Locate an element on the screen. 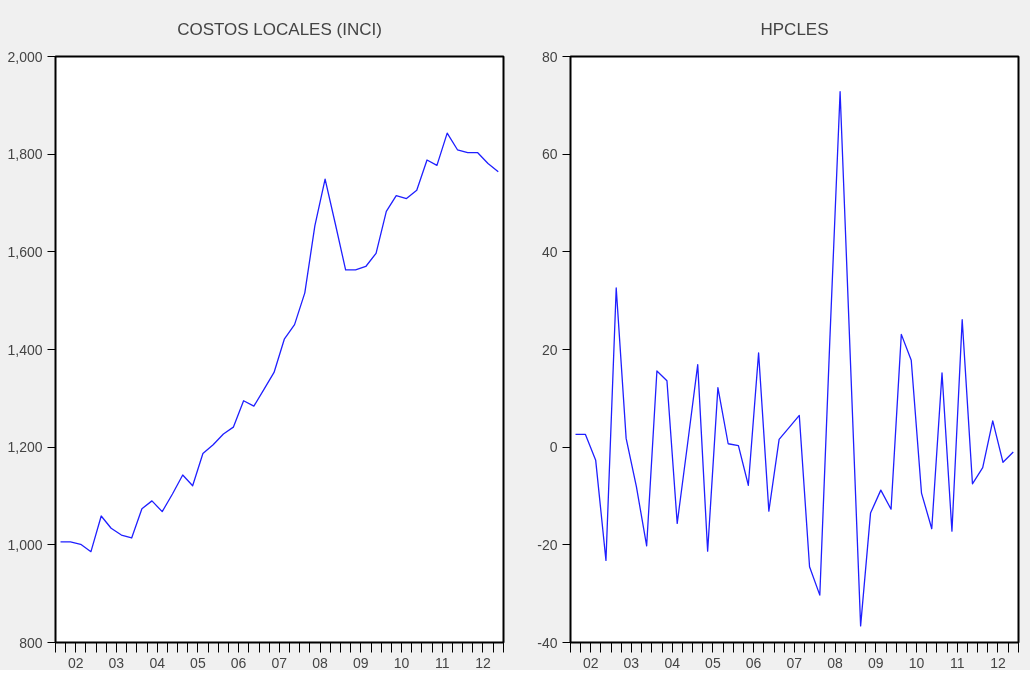 This screenshot has height=673, width=1036. y-tick-label: 1,200 is located at coordinates (25, 447).